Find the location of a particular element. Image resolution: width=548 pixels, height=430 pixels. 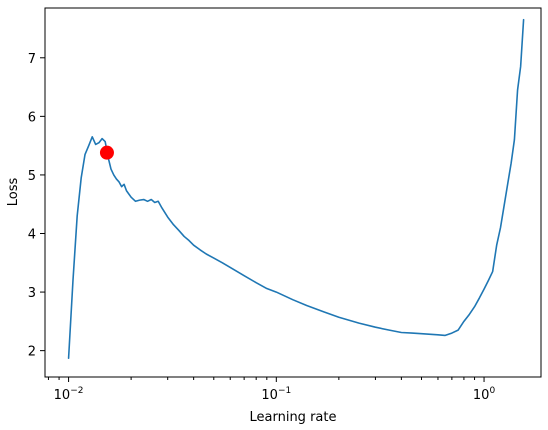

y-tick-label: 6 is located at coordinates (32, 117).